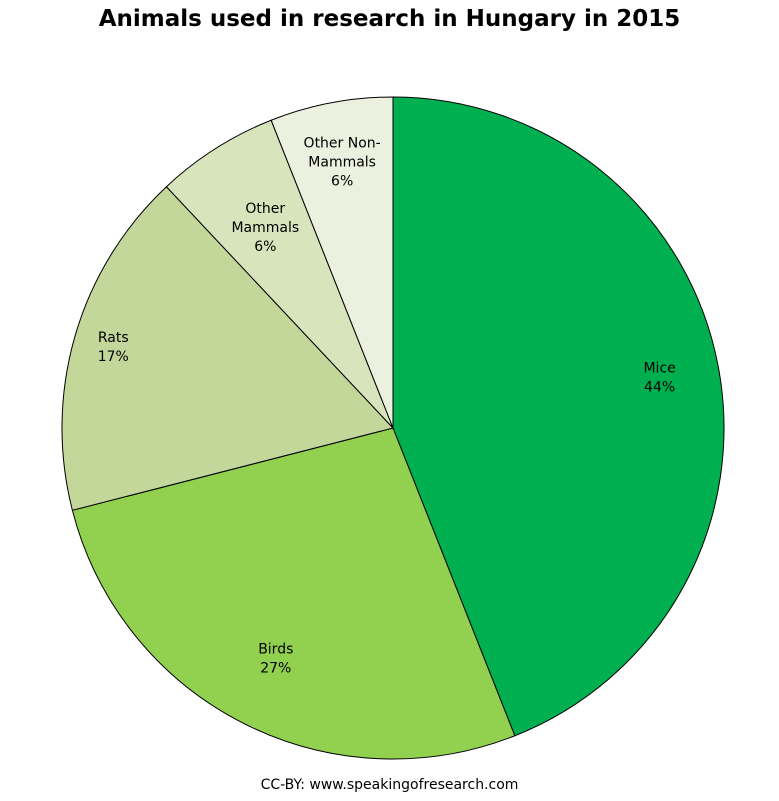  I want to click on chart-footer: CC-BY: www.speakingofresearch.com, so click(389, 785).